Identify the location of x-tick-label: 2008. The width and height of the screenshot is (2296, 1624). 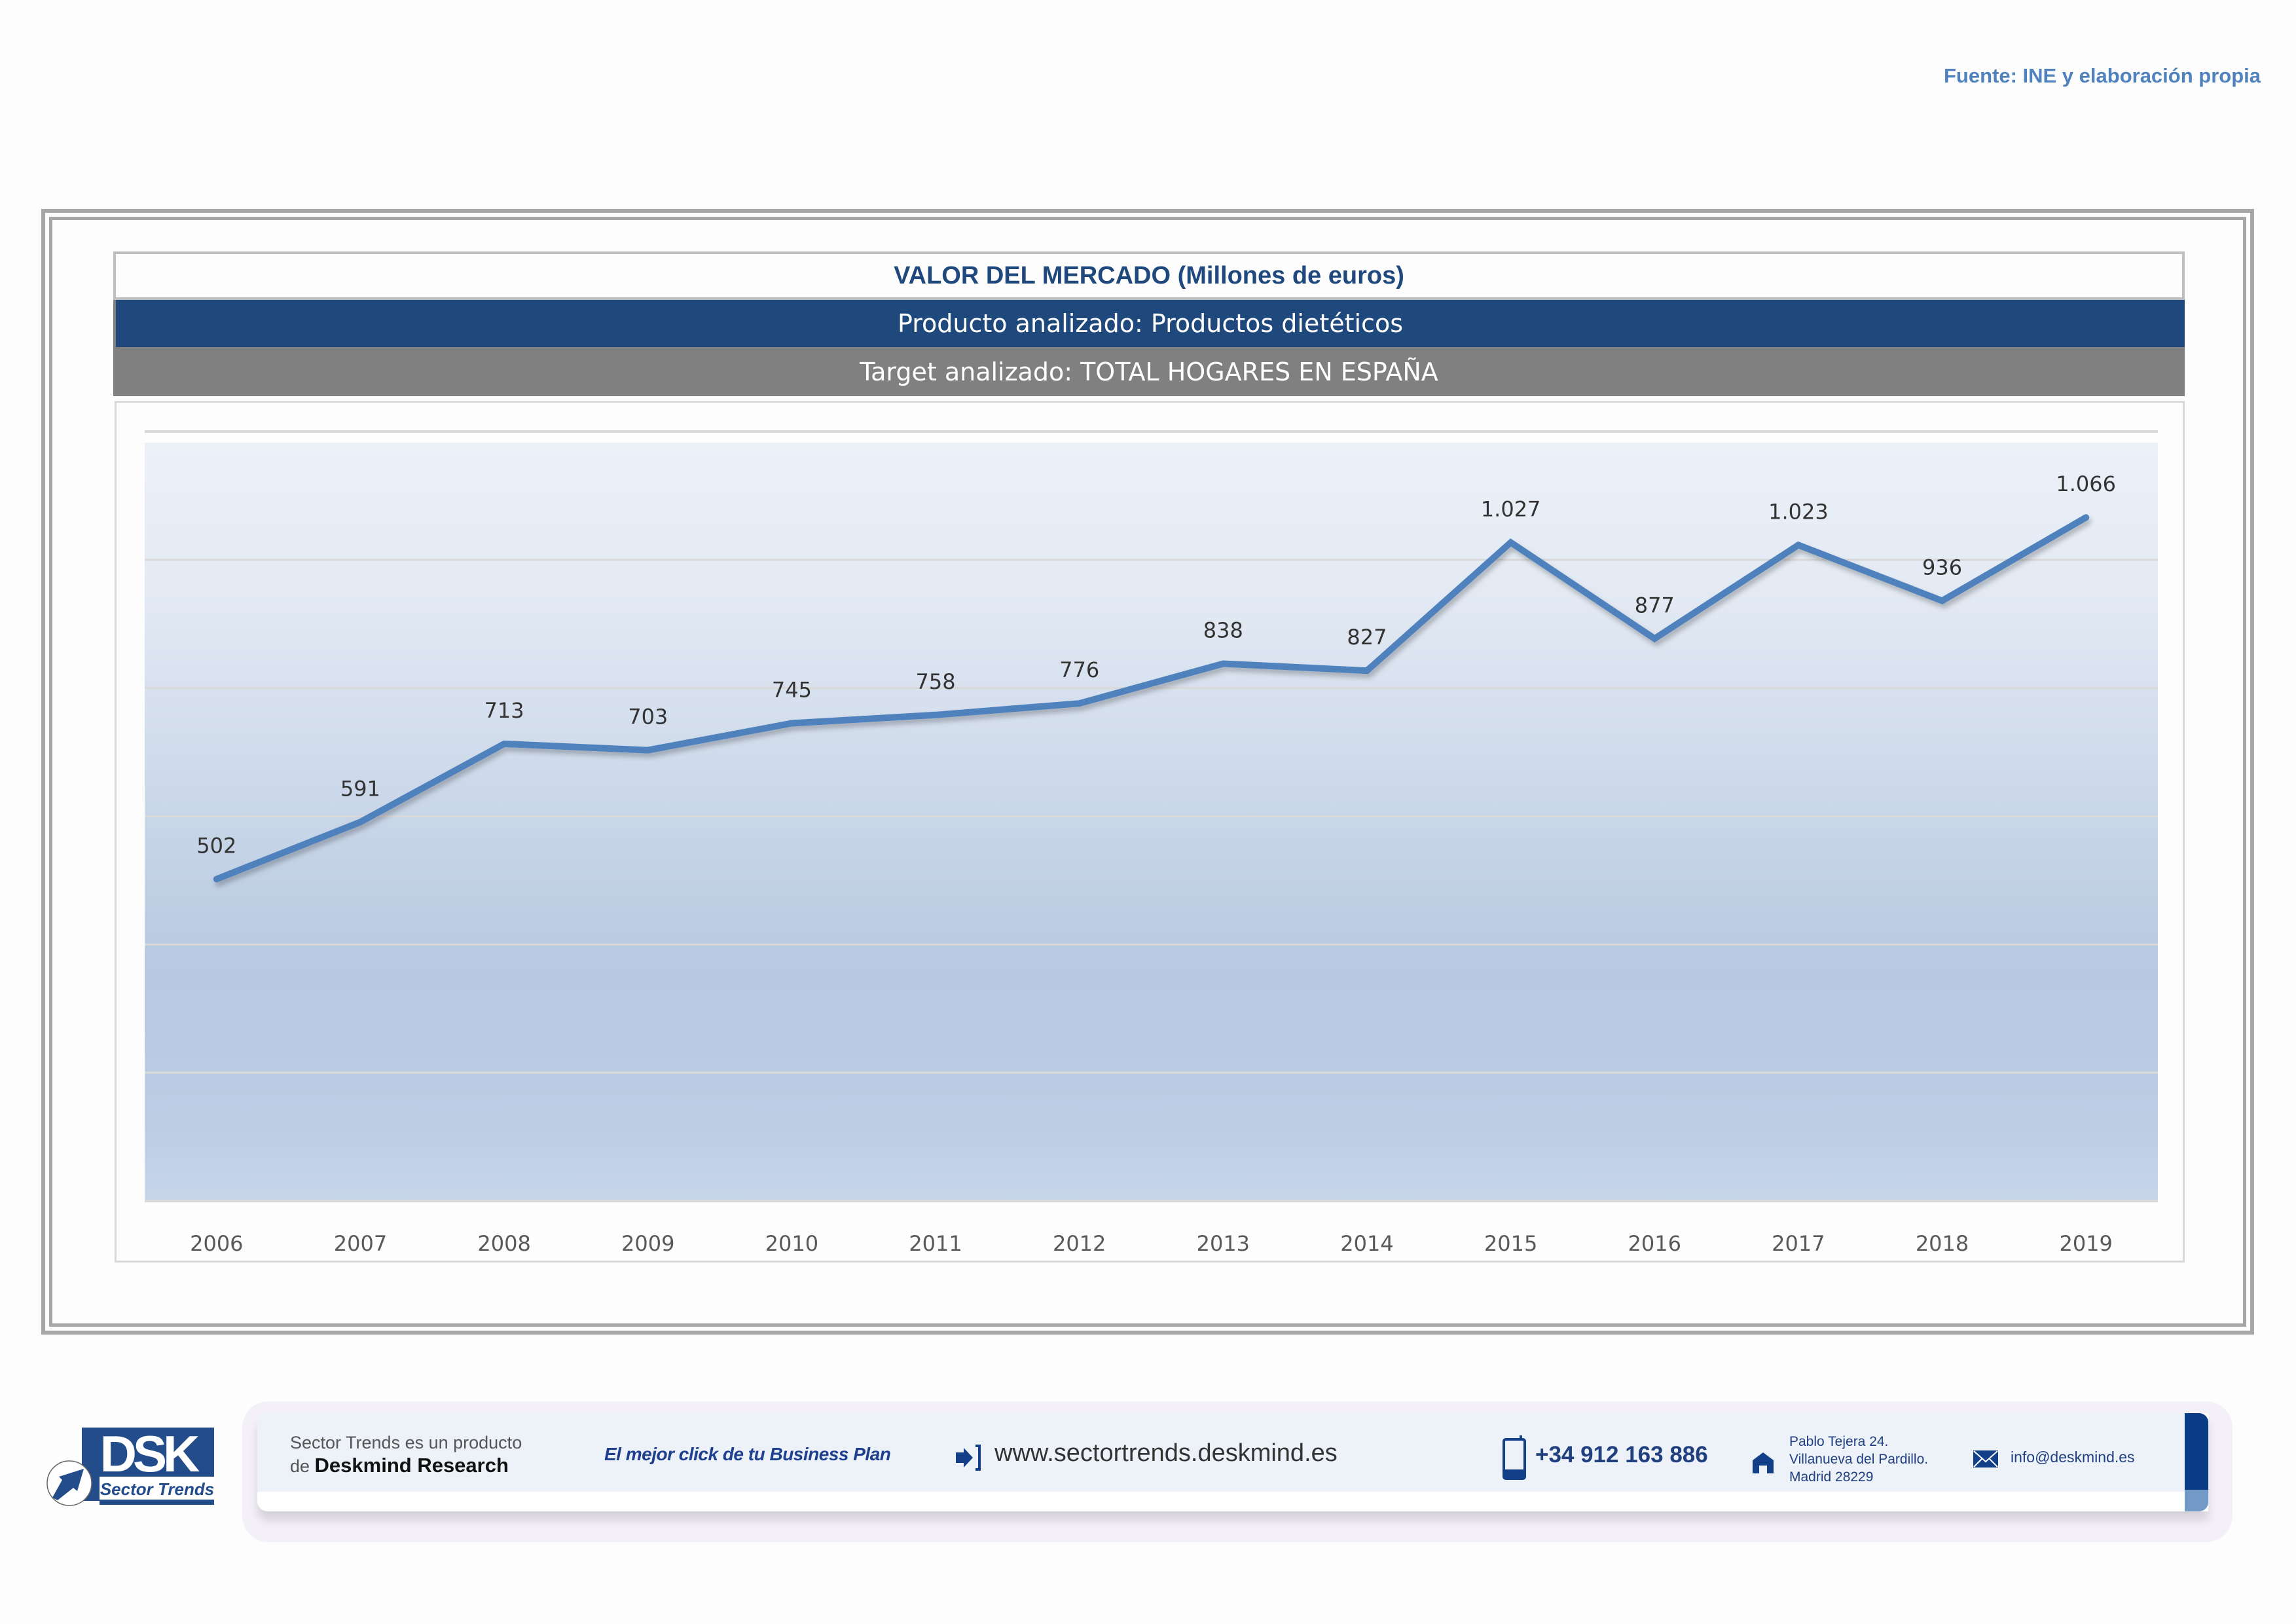
(503, 1243).